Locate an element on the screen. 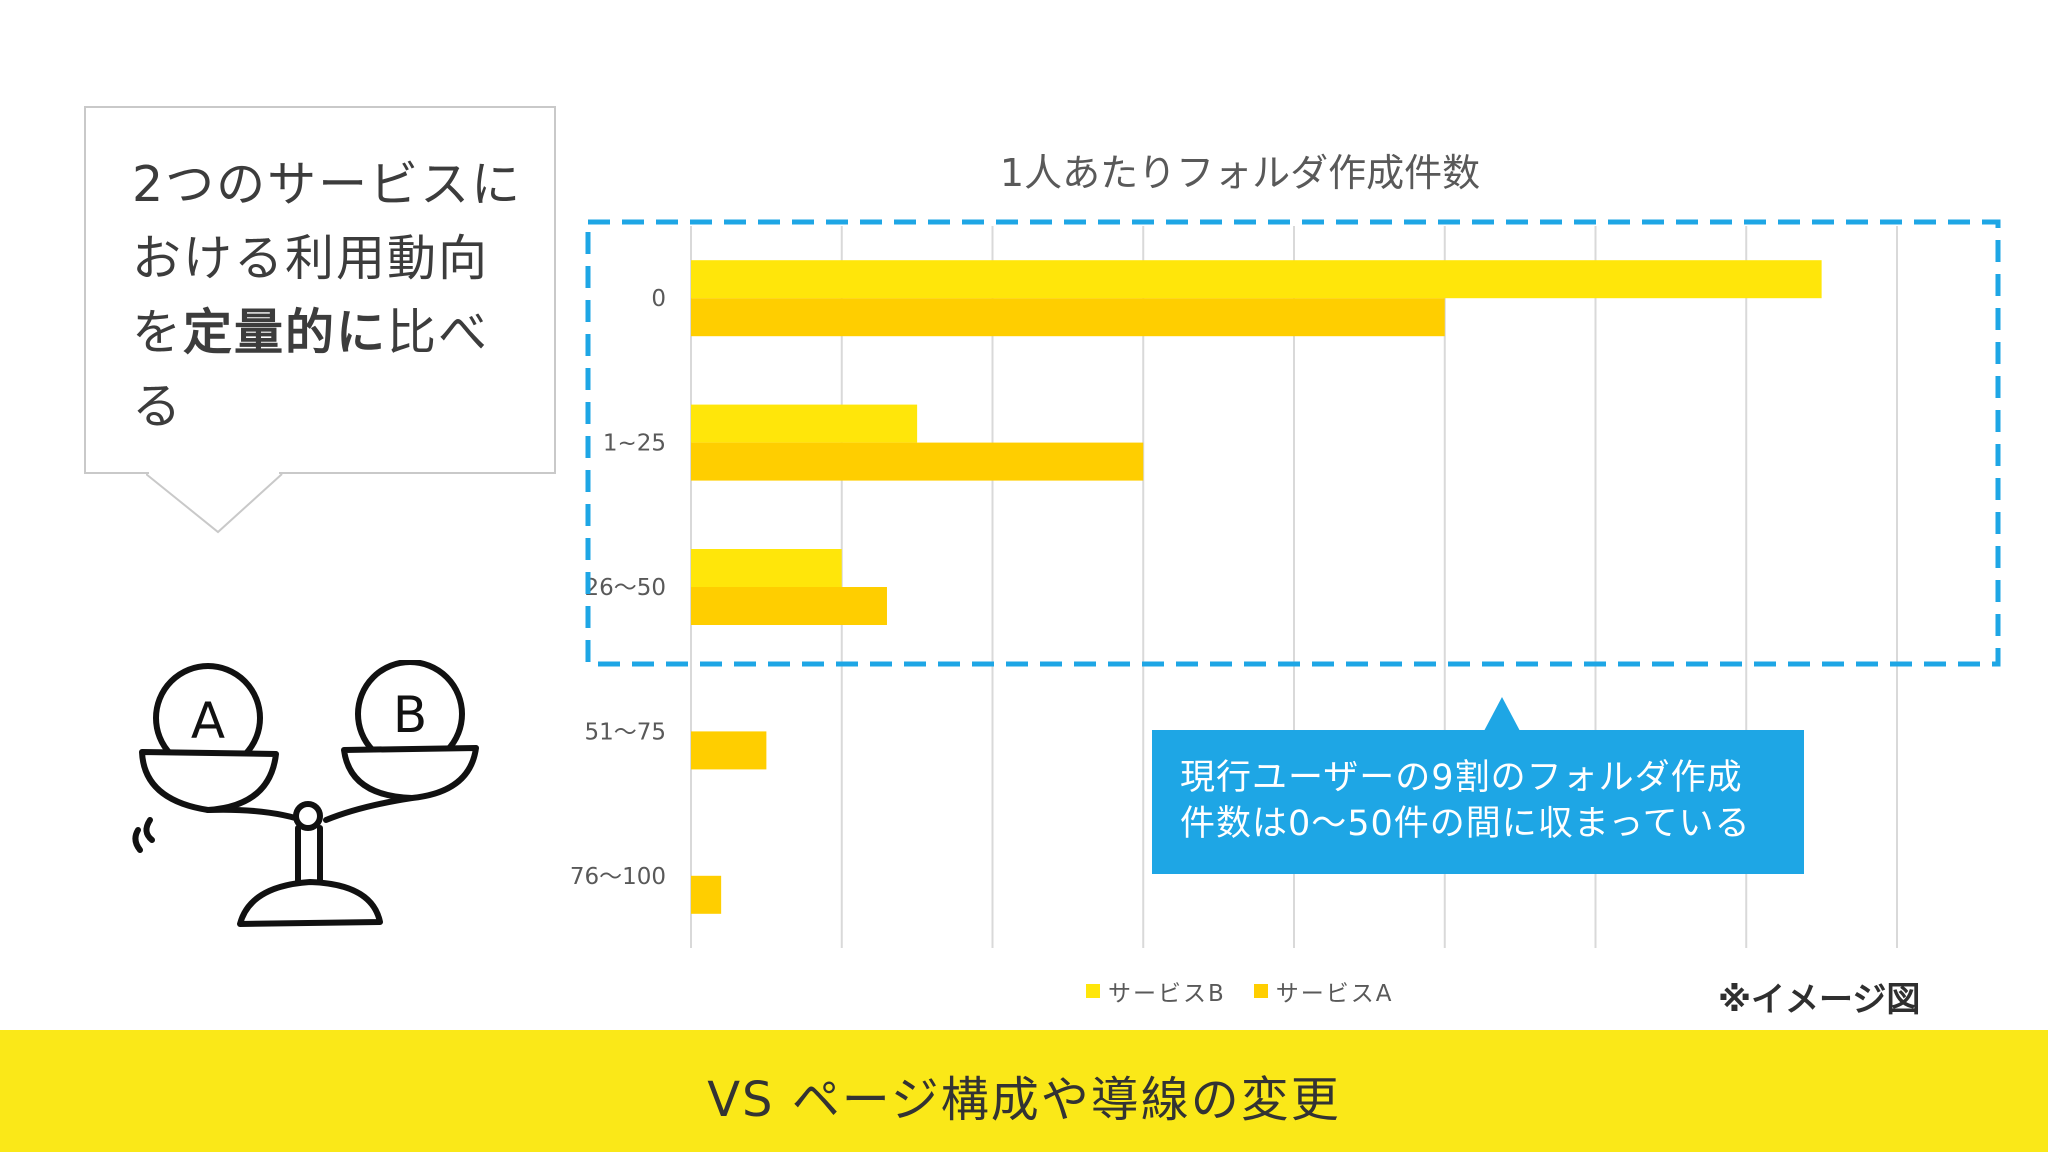 The width and height of the screenshot is (2048, 1152). image-note: ※イメージ図 is located at coordinates (1819, 1000).